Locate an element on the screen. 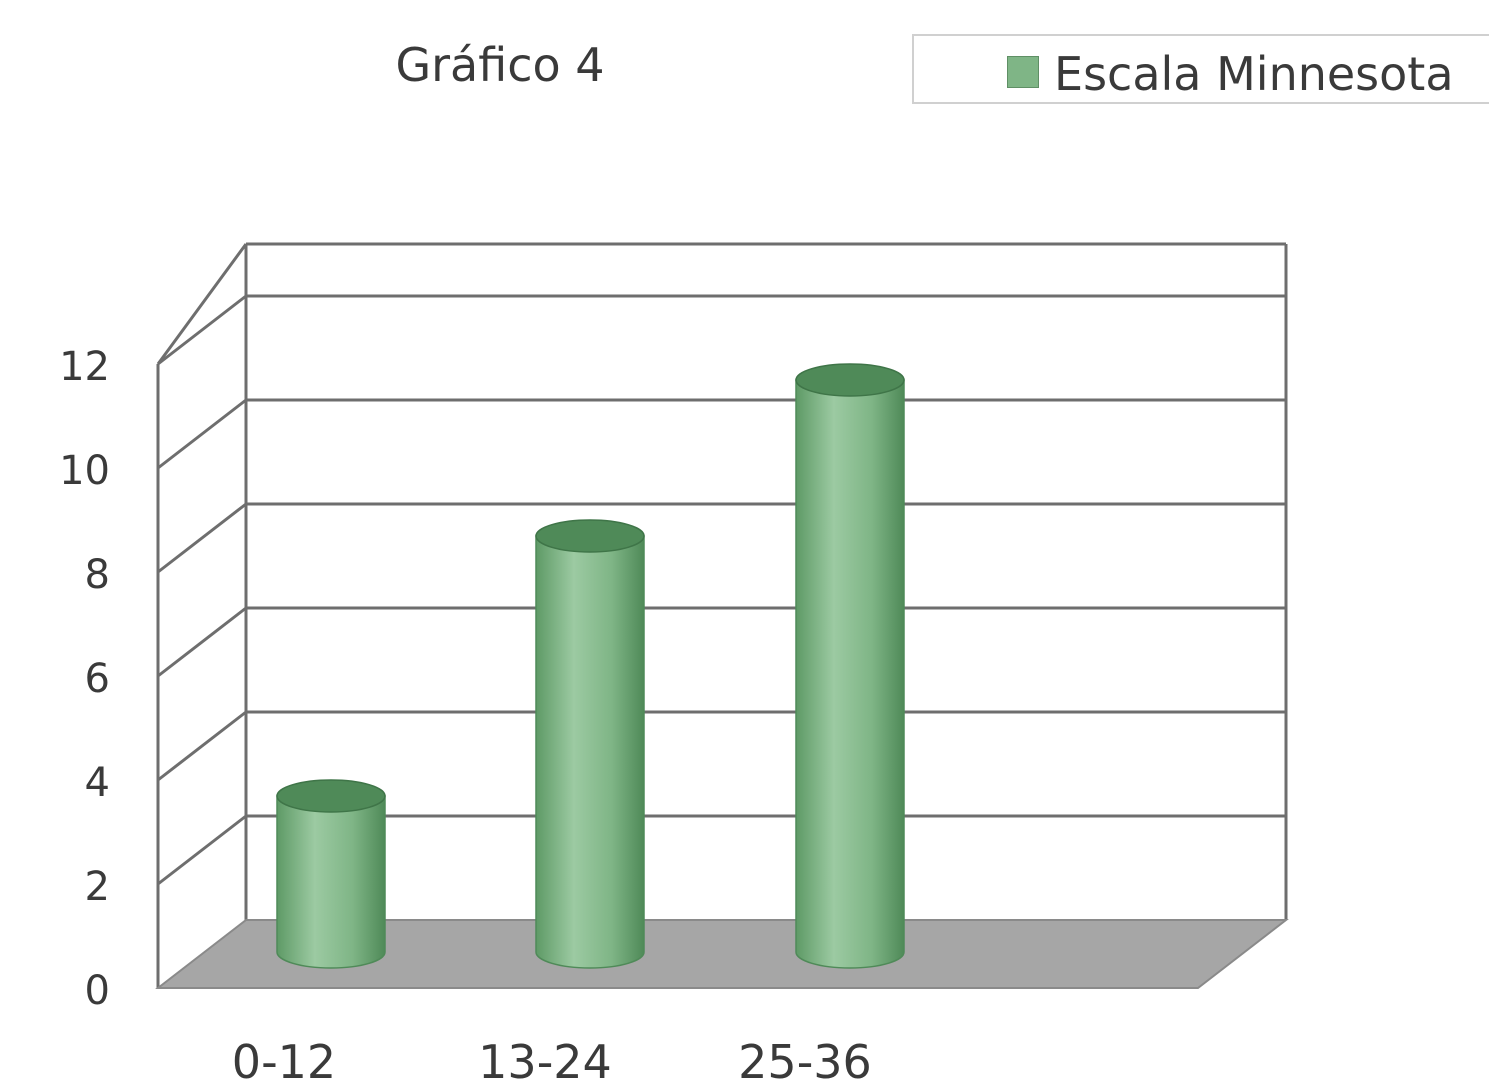 This screenshot has height=1085, width=1489. x-tick-label: 13-24 is located at coordinates (545, 1060).